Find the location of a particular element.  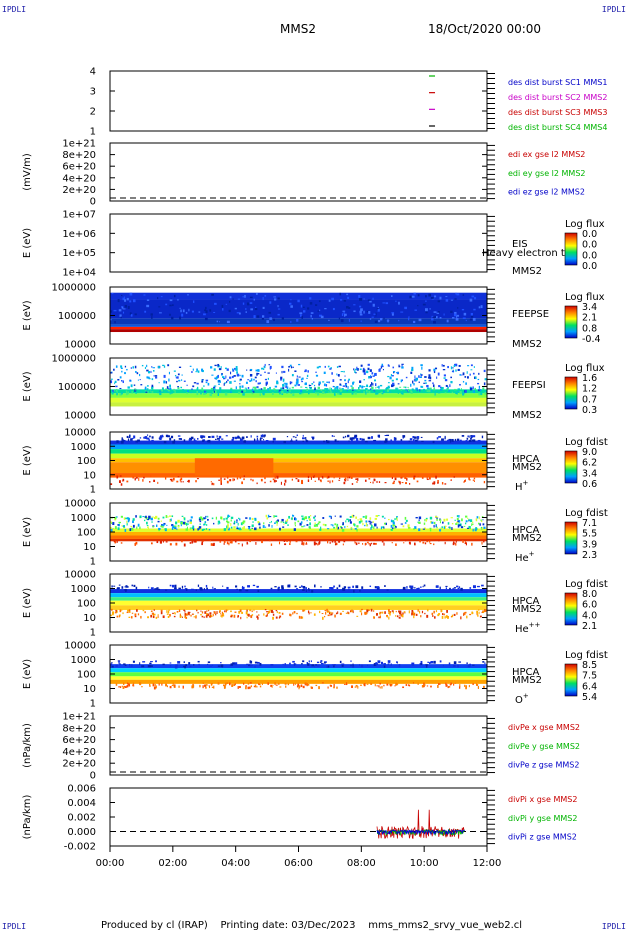

y-tick-label: 1000000 is located at coordinates (73, 288).